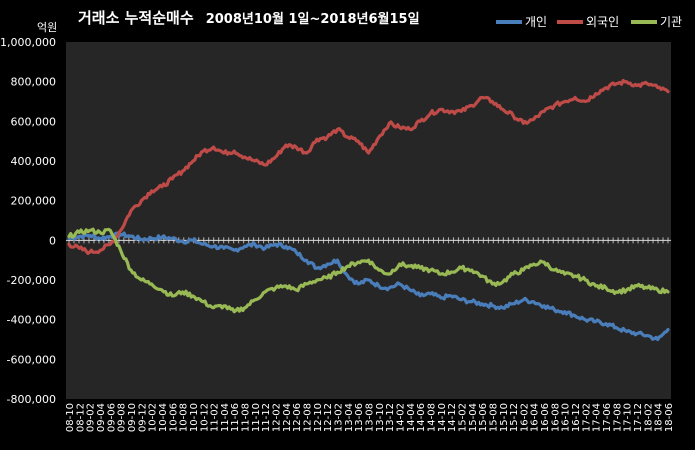  What do you see at coordinates (462, 417) in the screenshot?
I see `x-tick-label: 15-02` at bounding box center [462, 417].